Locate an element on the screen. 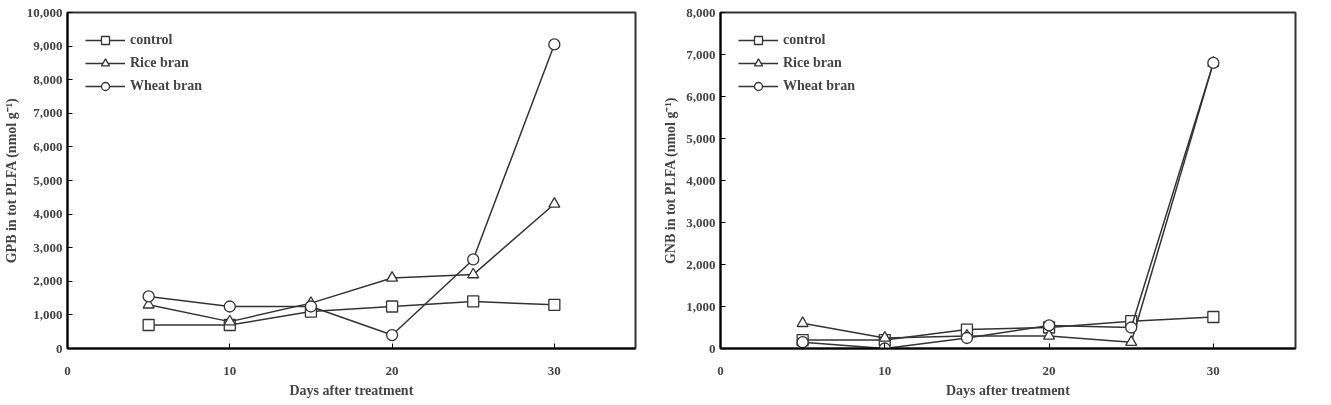 The image size is (1331, 405). y-axis-title: GPB in tot PLFA (nmol g⁻¹) is located at coordinates (11, 181).